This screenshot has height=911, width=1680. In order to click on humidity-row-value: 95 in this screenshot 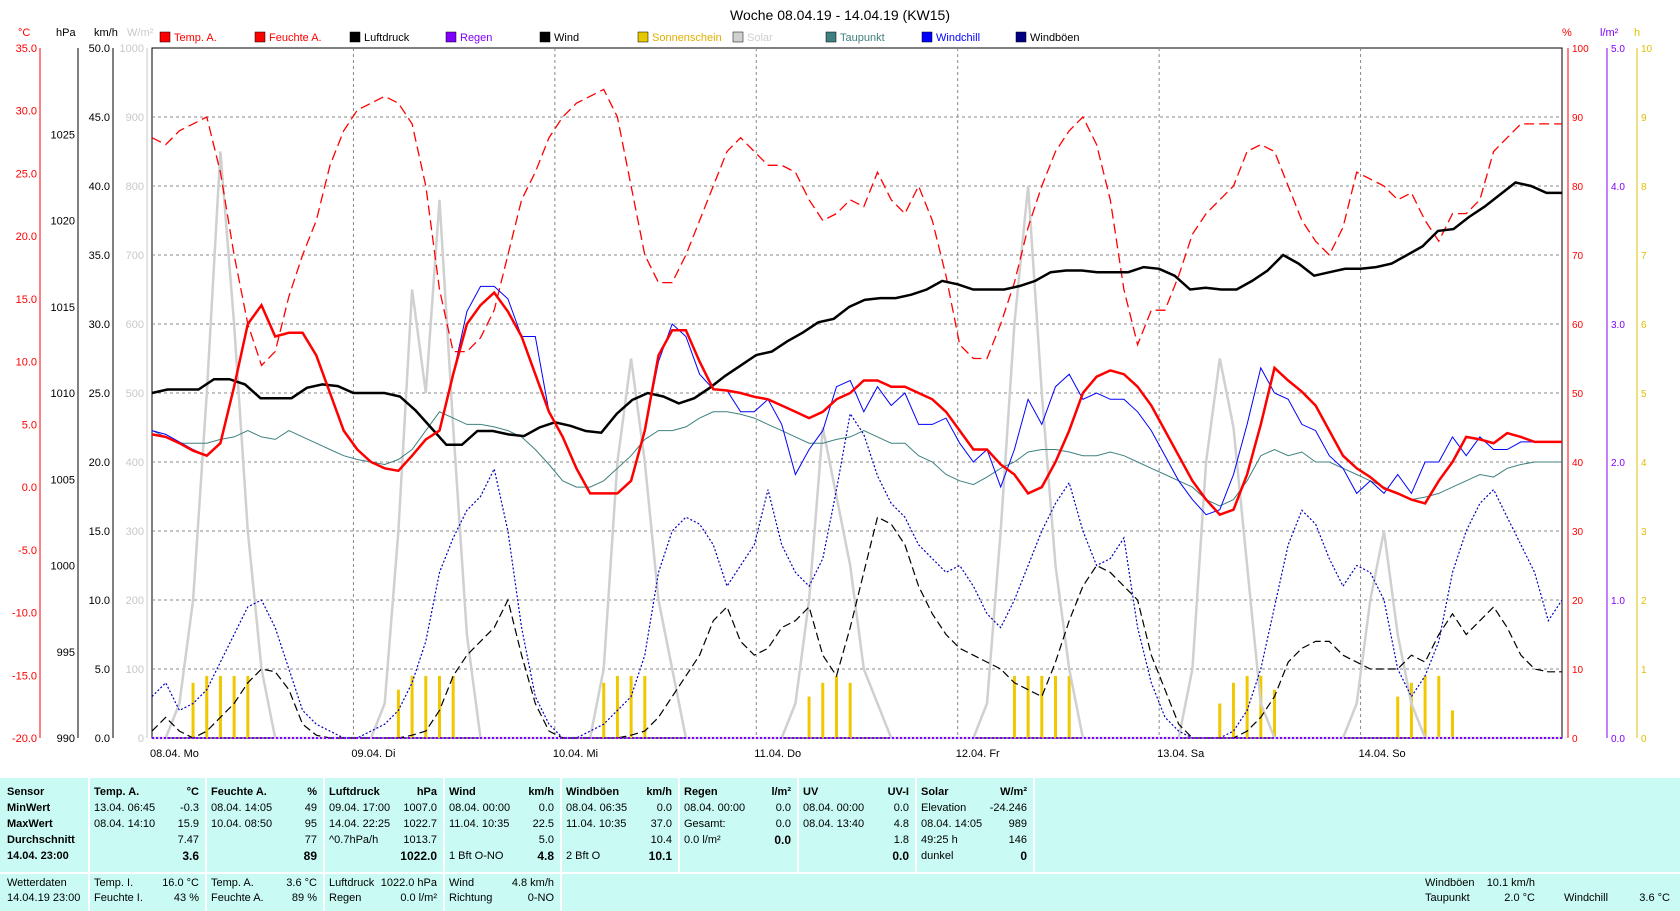, I will do `click(310, 824)`.